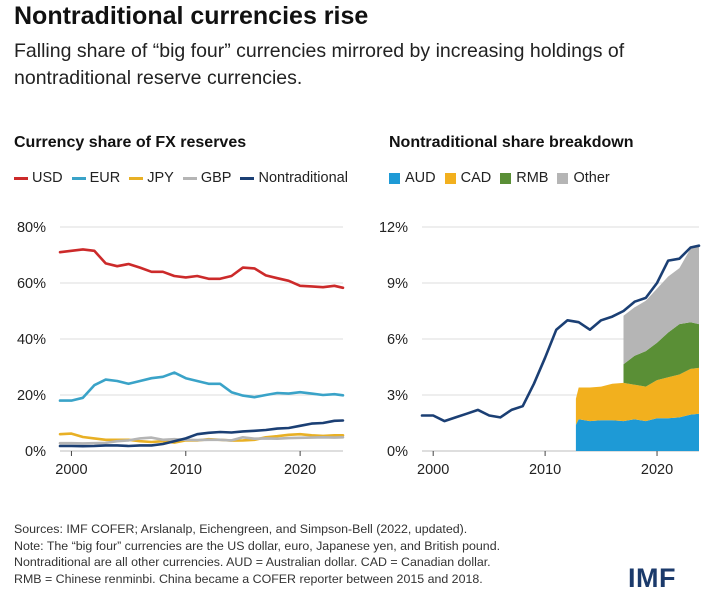 The image size is (701, 615). I want to click on legend-label: CAD, so click(476, 178).